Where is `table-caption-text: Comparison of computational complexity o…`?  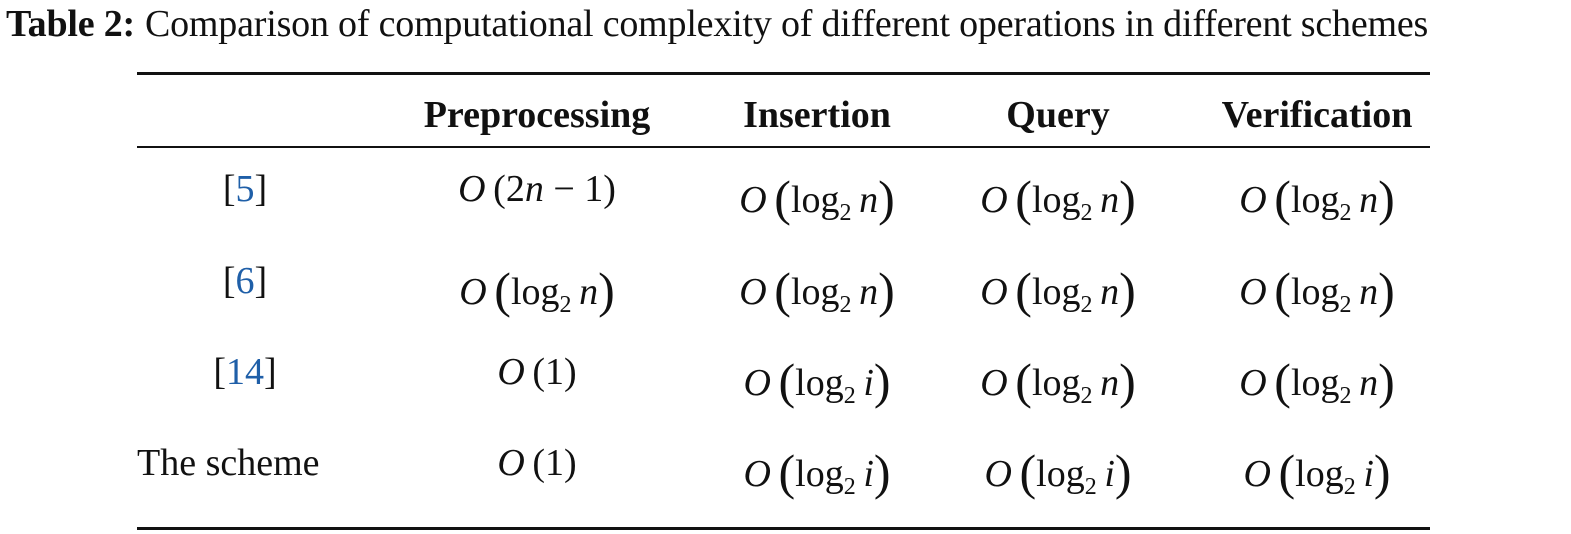
table-caption-text: Comparison of computational complexity o… is located at coordinates (786, 24).